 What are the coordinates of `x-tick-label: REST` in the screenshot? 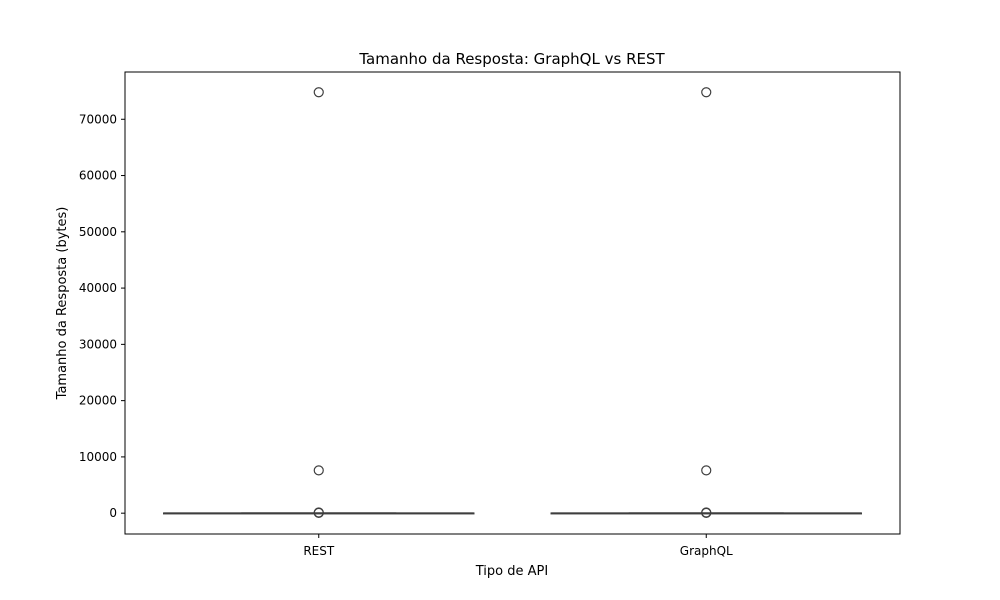 It's located at (319, 551).